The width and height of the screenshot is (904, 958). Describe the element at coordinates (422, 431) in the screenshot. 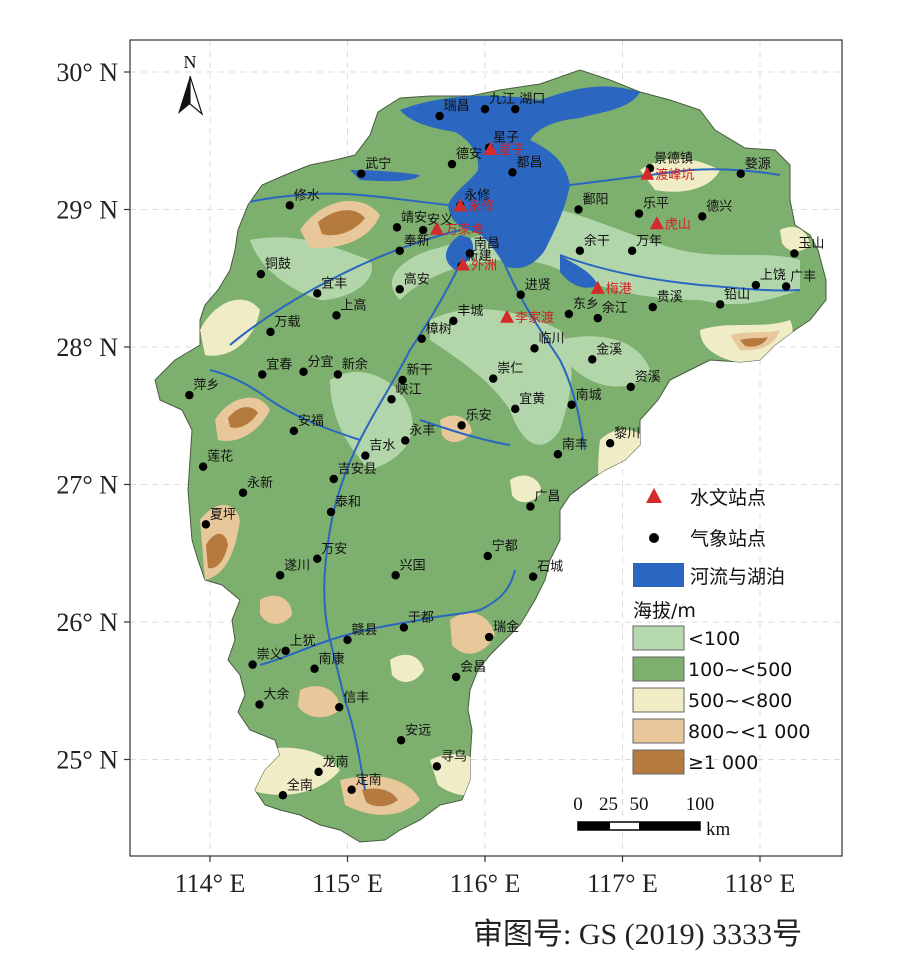

I see `weather-station-label: 永丰` at that location.